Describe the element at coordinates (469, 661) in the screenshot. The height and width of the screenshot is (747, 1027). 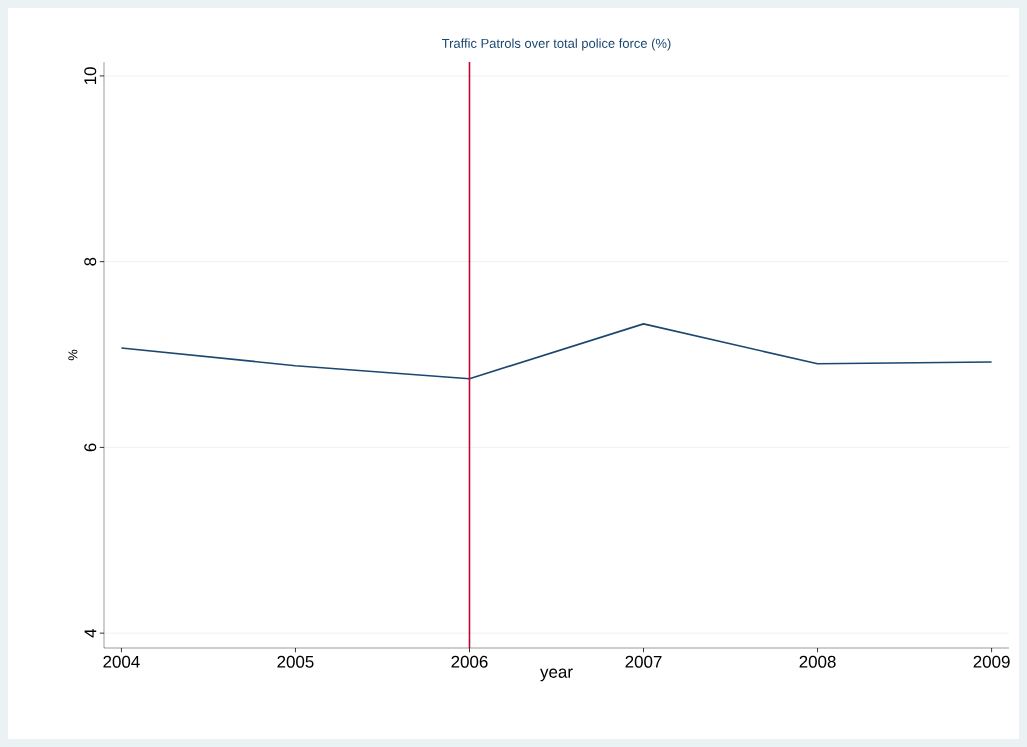
I see `x-tick-label: 2006` at that location.